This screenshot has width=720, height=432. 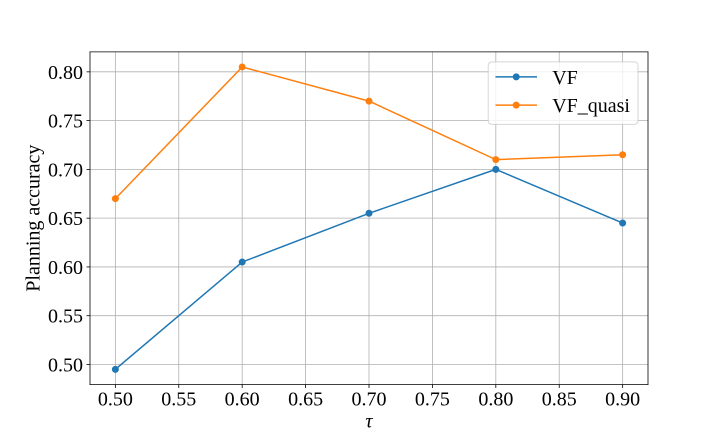 I want to click on svg-text: 0.90, so click(x=622, y=399).